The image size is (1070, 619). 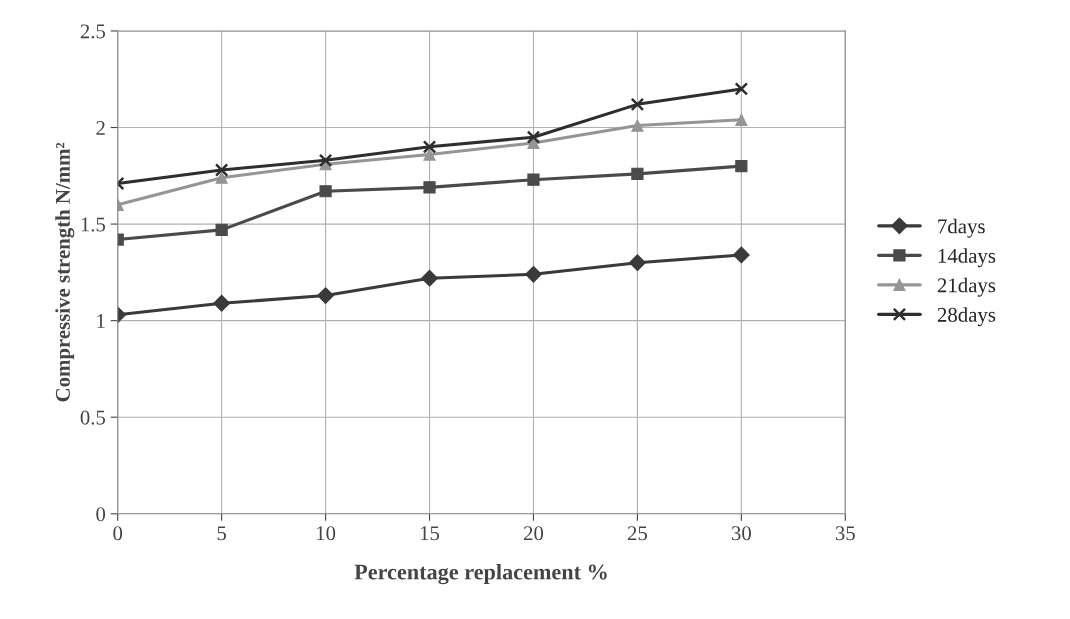 What do you see at coordinates (966, 317) in the screenshot?
I see `legend-label: 28days` at bounding box center [966, 317].